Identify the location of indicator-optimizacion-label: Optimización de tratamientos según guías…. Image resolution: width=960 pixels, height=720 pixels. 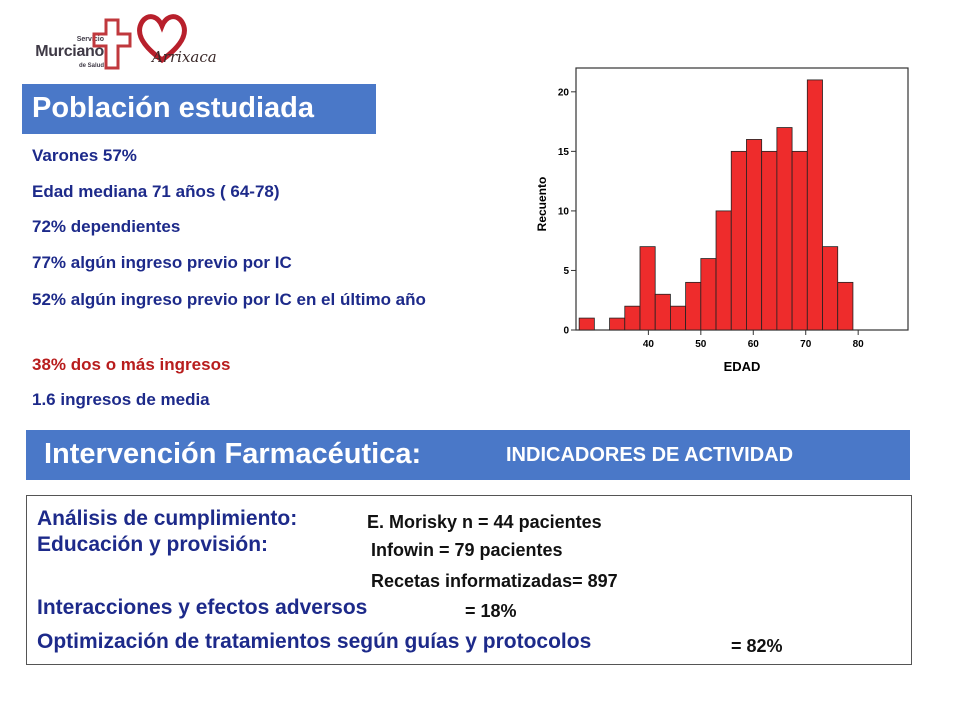
(314, 641).